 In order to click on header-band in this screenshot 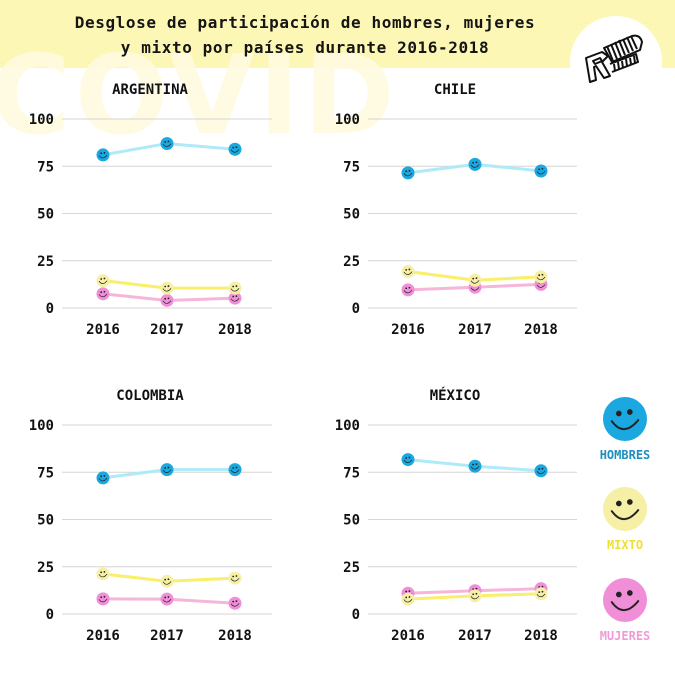, I will do `click(337, 34)`.